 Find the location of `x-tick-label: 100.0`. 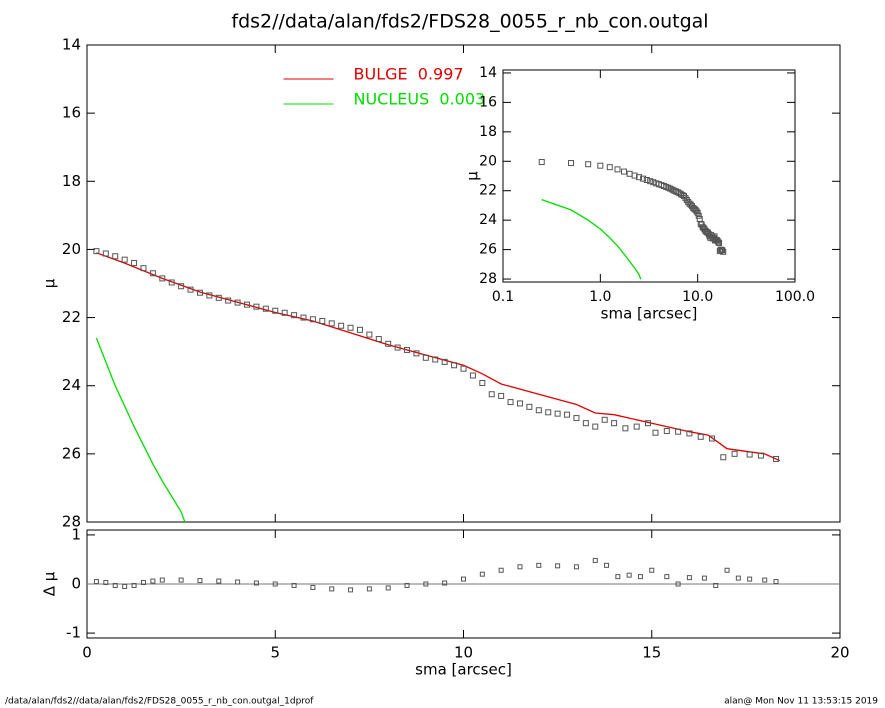

x-tick-label: 100.0 is located at coordinates (795, 297).